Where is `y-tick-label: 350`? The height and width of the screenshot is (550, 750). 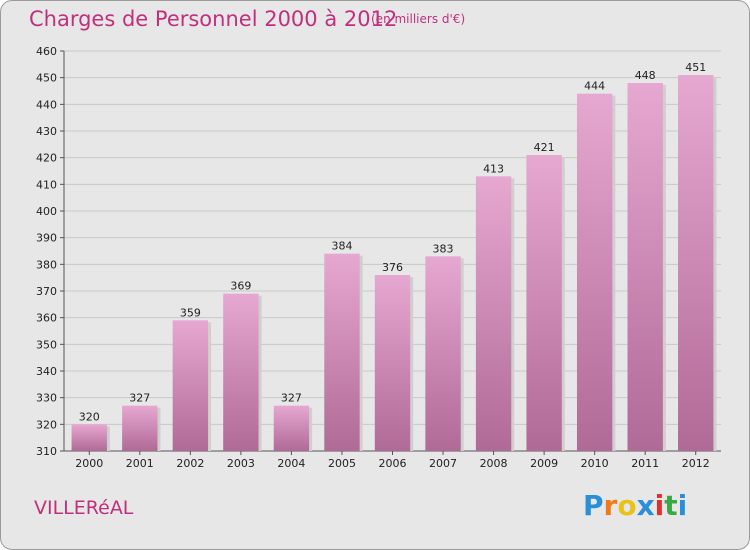
y-tick-label: 350 is located at coordinates (46, 344).